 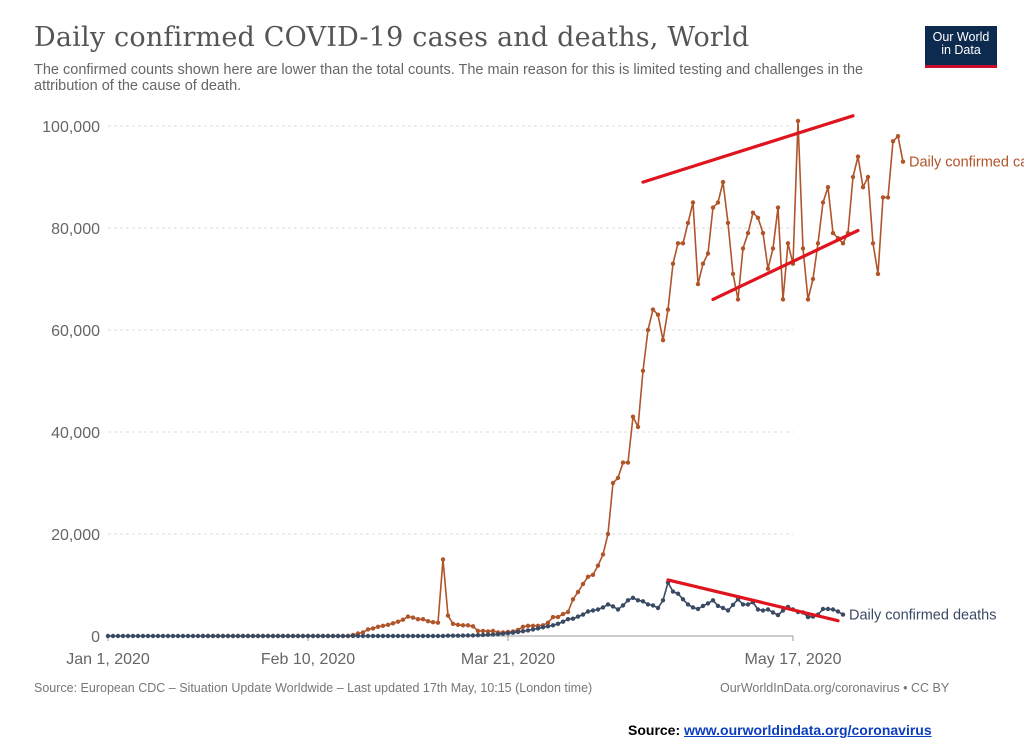 I want to click on license-link: OurWorldInData.org/coronavirus • CC BY, so click(x=835, y=688).